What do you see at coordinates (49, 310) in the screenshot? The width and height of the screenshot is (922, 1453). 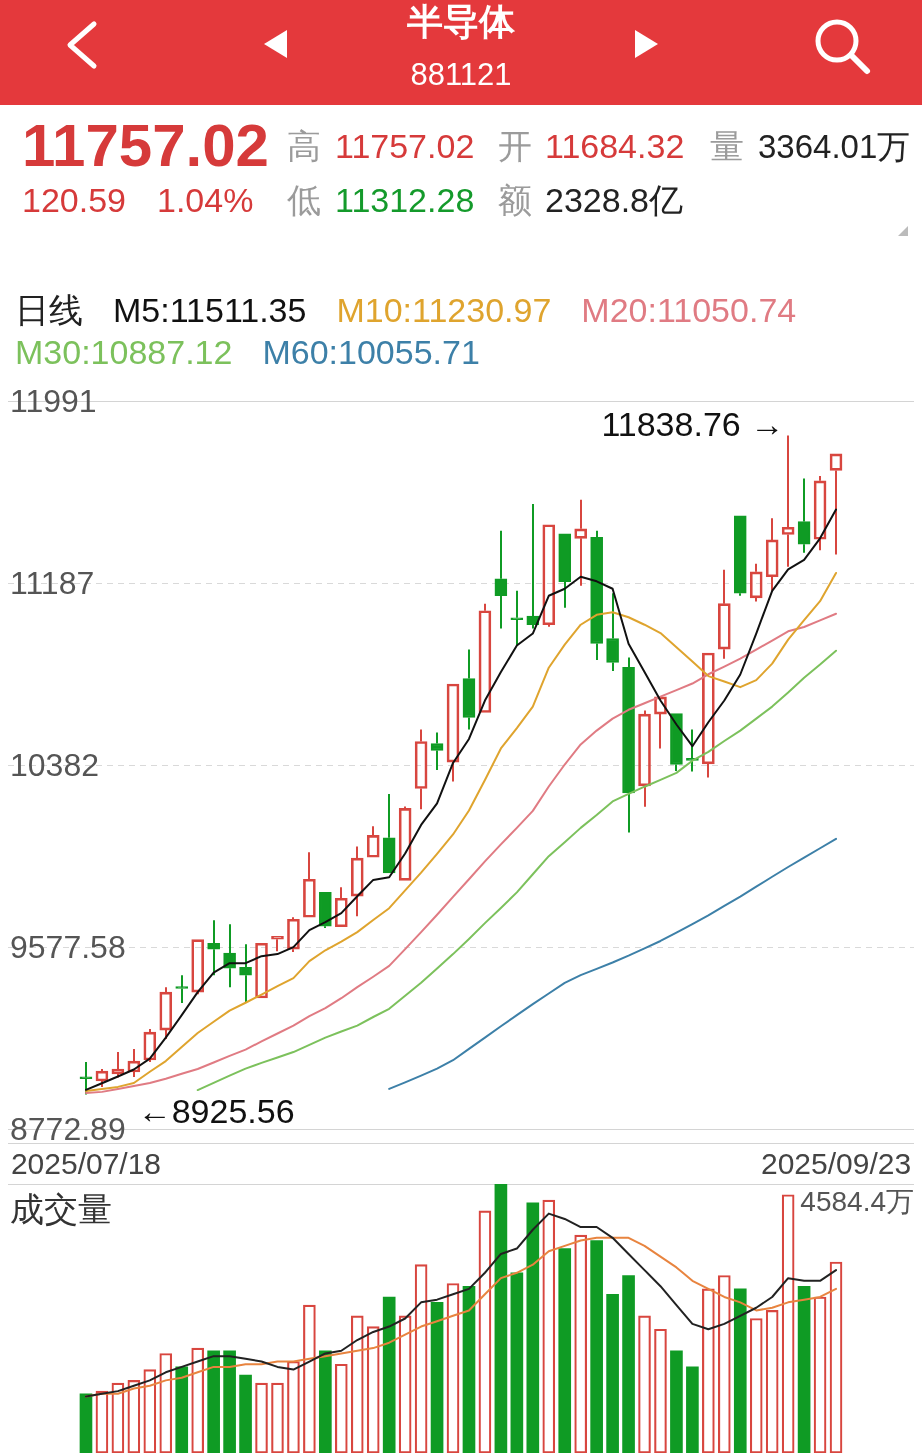 I see `legend-title: 日线` at bounding box center [49, 310].